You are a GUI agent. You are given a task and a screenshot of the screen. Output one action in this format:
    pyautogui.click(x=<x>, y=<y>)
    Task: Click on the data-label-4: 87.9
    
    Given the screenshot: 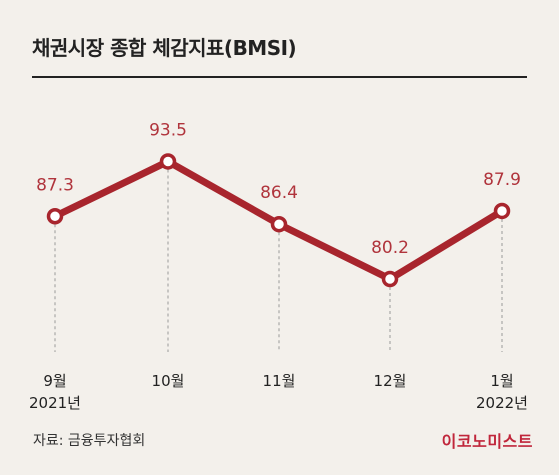 What is the action you would take?
    pyautogui.click(x=502, y=180)
    